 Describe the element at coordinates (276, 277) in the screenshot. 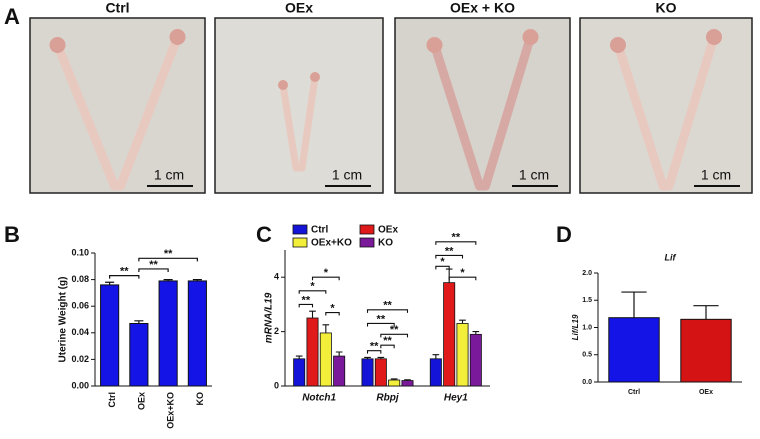

I see `y-tick-label: 4` at that location.